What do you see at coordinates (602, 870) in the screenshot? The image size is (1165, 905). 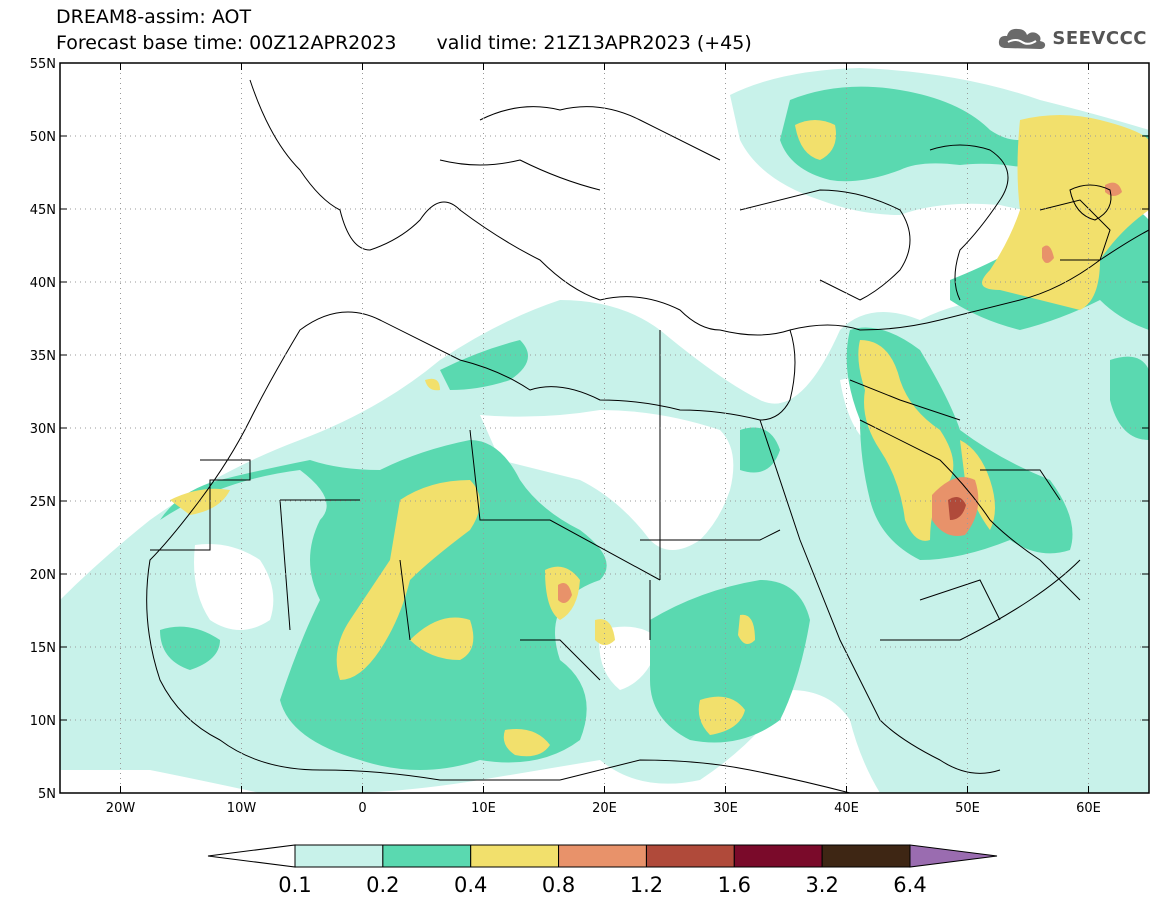 I see `colorbar: 0.1 0.2 0.4 0.8 1.2 1.6 3.2 6.4` at bounding box center [602, 870].